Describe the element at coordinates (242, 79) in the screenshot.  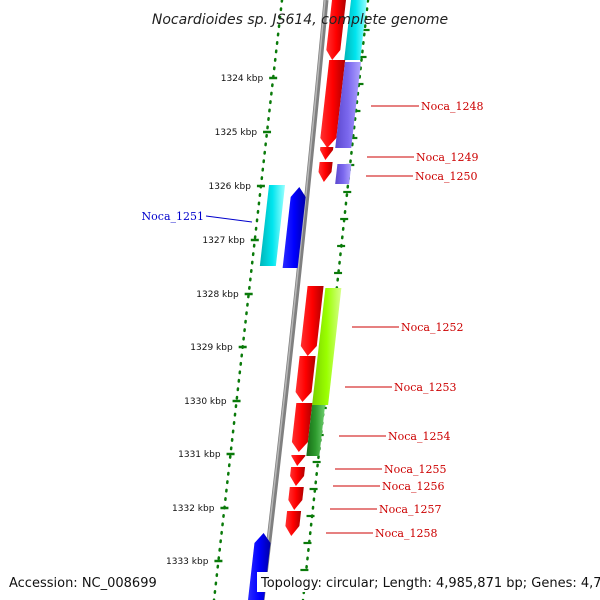
I see `kbp-label: 1324 kbp` at that location.